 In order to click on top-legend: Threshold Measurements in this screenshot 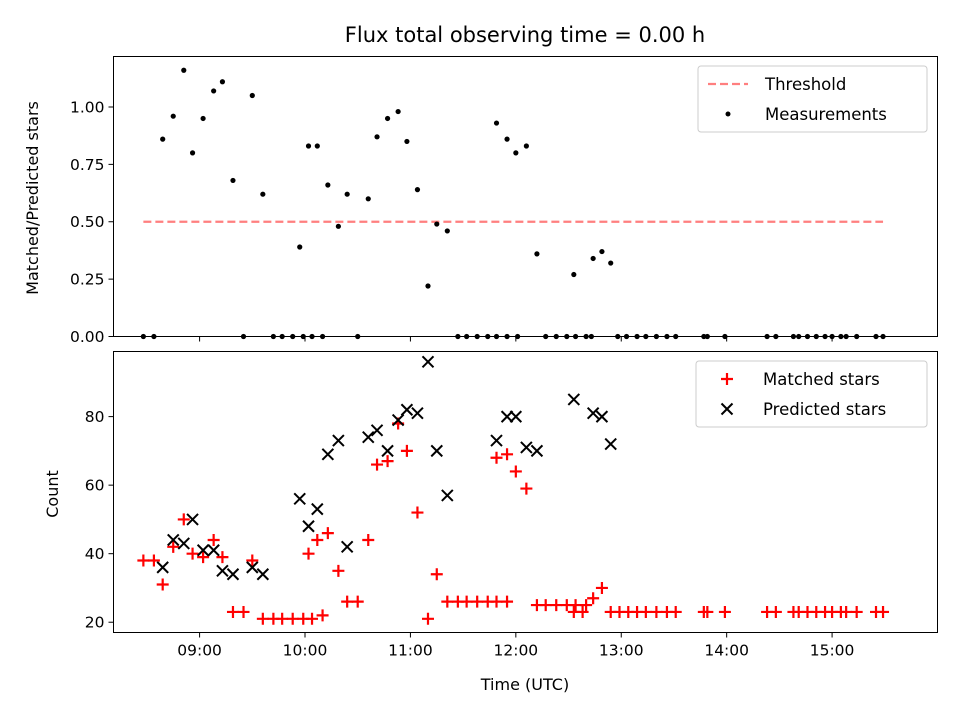, I will do `click(812, 99)`.